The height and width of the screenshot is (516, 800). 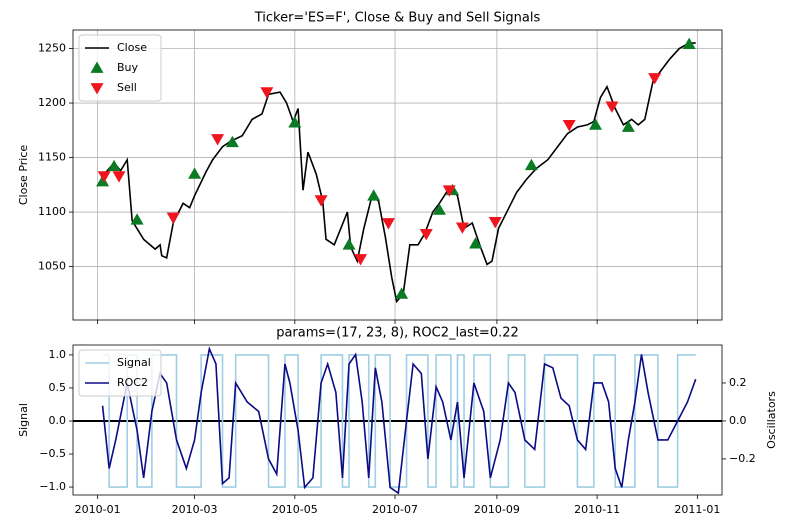 What do you see at coordinates (132, 47) in the screenshot?
I see `legend-label: Close` at bounding box center [132, 47].